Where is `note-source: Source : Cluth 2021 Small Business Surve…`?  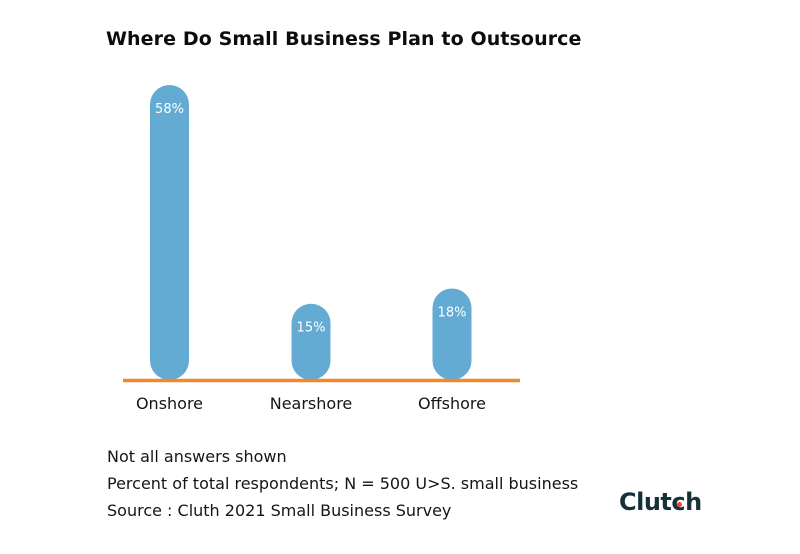
note-source: Source : Cluth 2021 Small Business Surve… is located at coordinates (279, 510).